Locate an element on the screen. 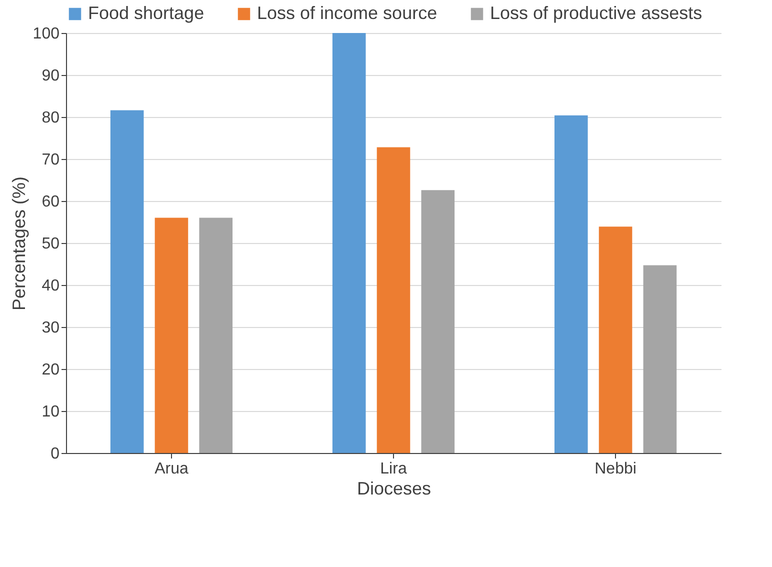 This screenshot has width=772, height=567. y-tick-label: 70 is located at coordinates (51, 160).